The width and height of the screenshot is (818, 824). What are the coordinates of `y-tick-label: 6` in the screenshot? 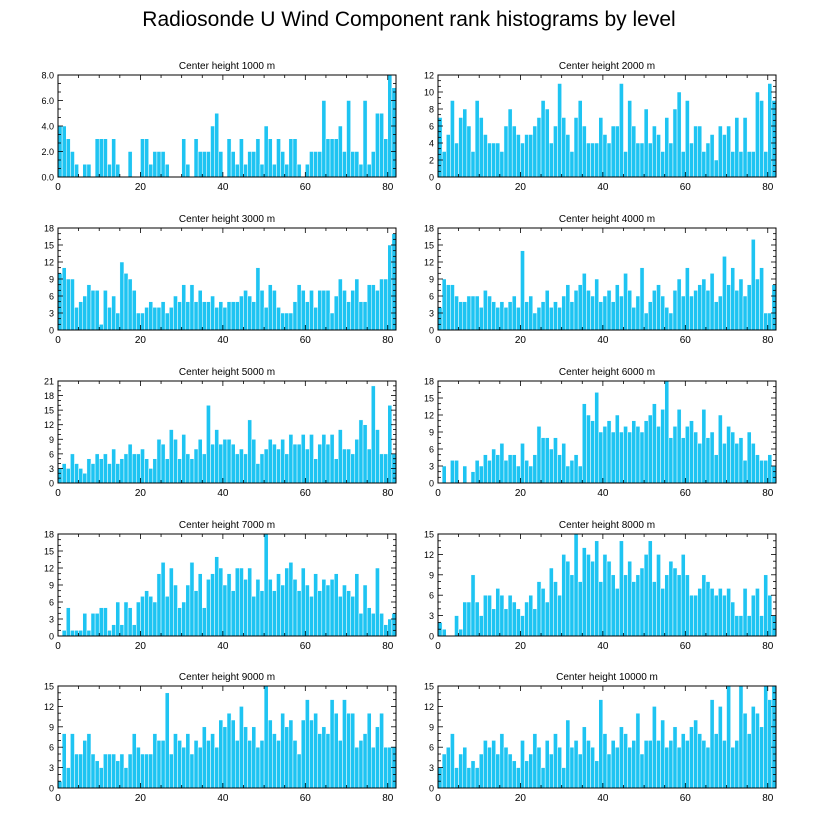 It's located at (51, 297).